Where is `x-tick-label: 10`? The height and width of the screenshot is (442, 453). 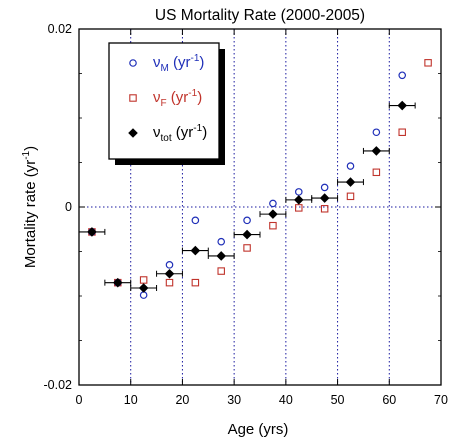
x-tick-label: 10 is located at coordinates (131, 400).